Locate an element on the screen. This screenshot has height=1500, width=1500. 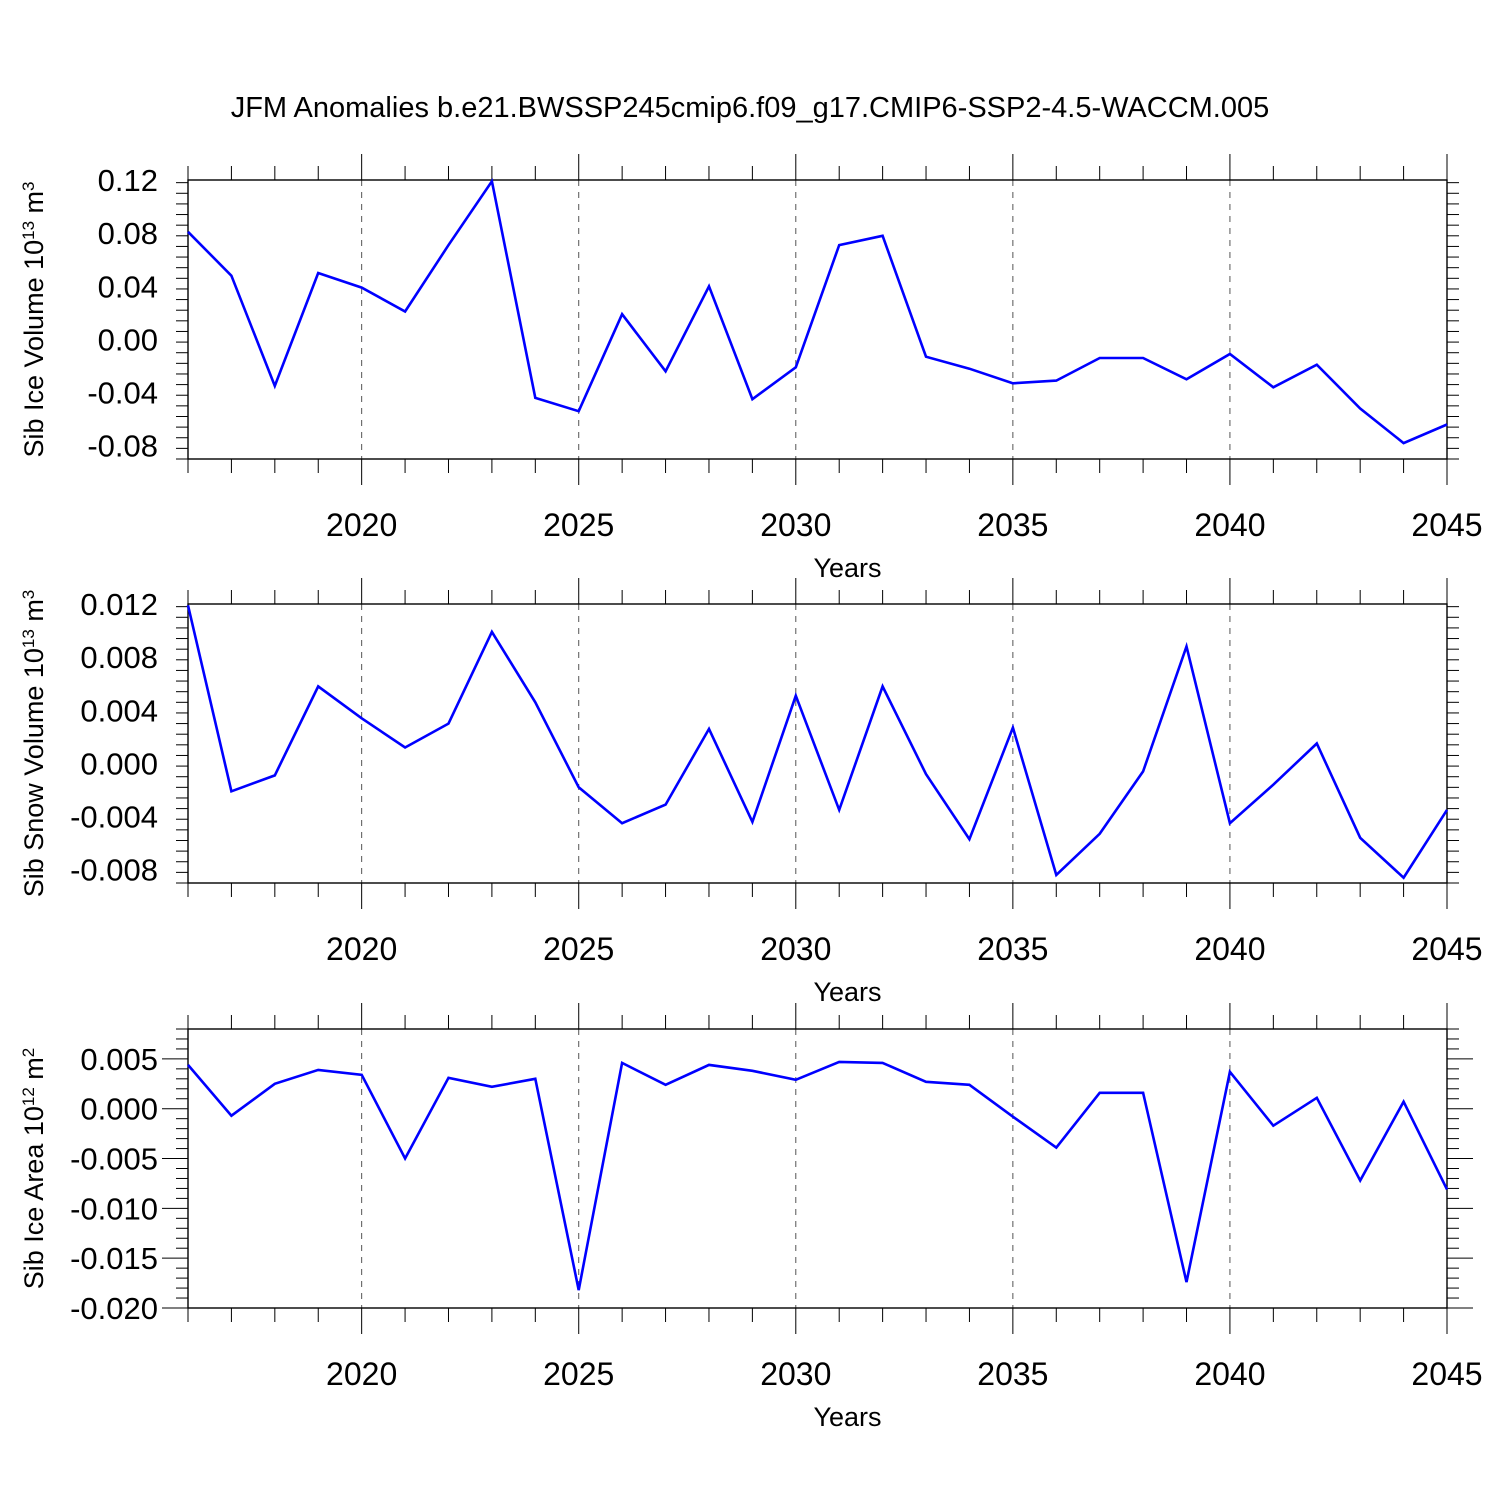
y-tick-label: -0.08 is located at coordinates (122, 446).